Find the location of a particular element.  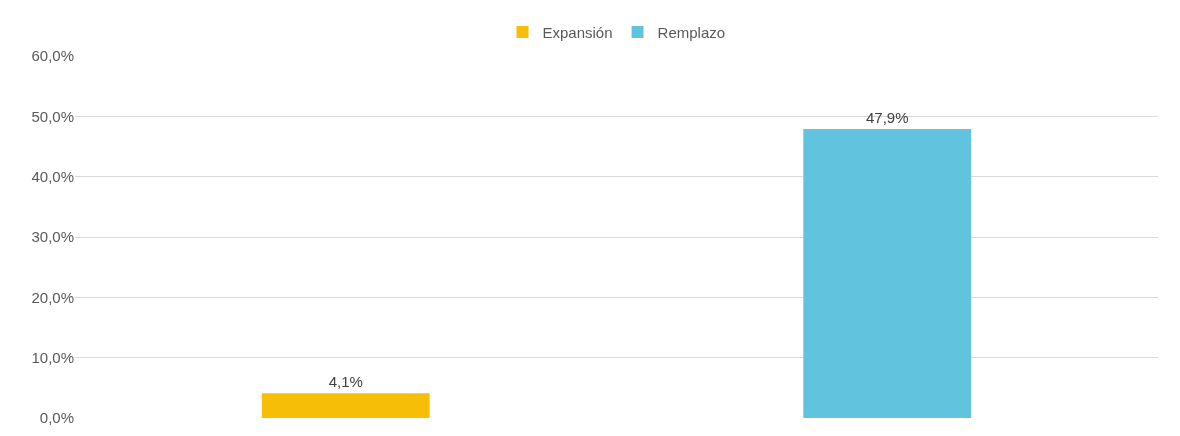

y-tick-label: 20,0% is located at coordinates (52, 297).